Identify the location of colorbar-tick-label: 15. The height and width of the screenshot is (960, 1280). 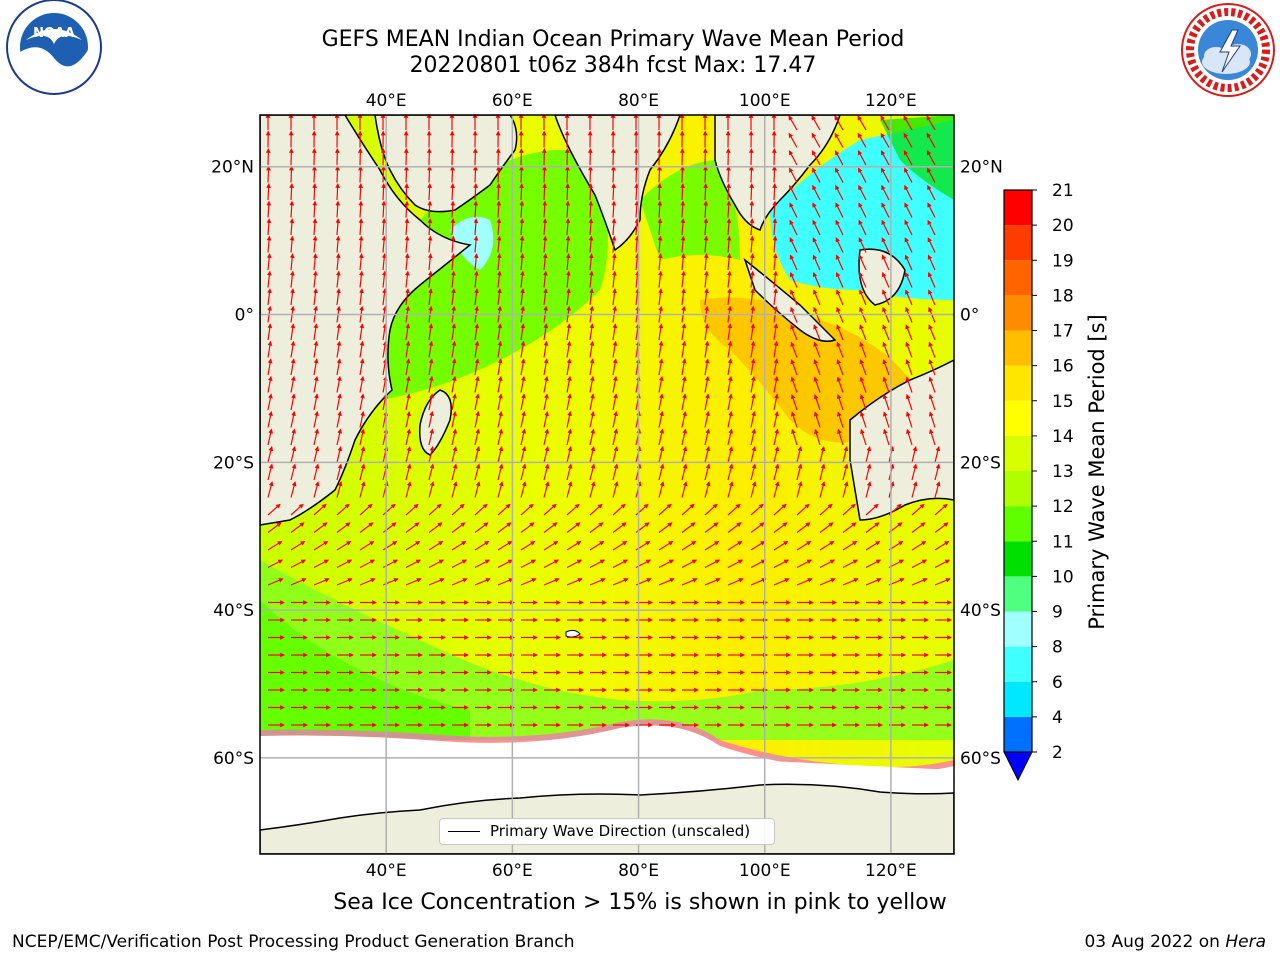
(1063, 402).